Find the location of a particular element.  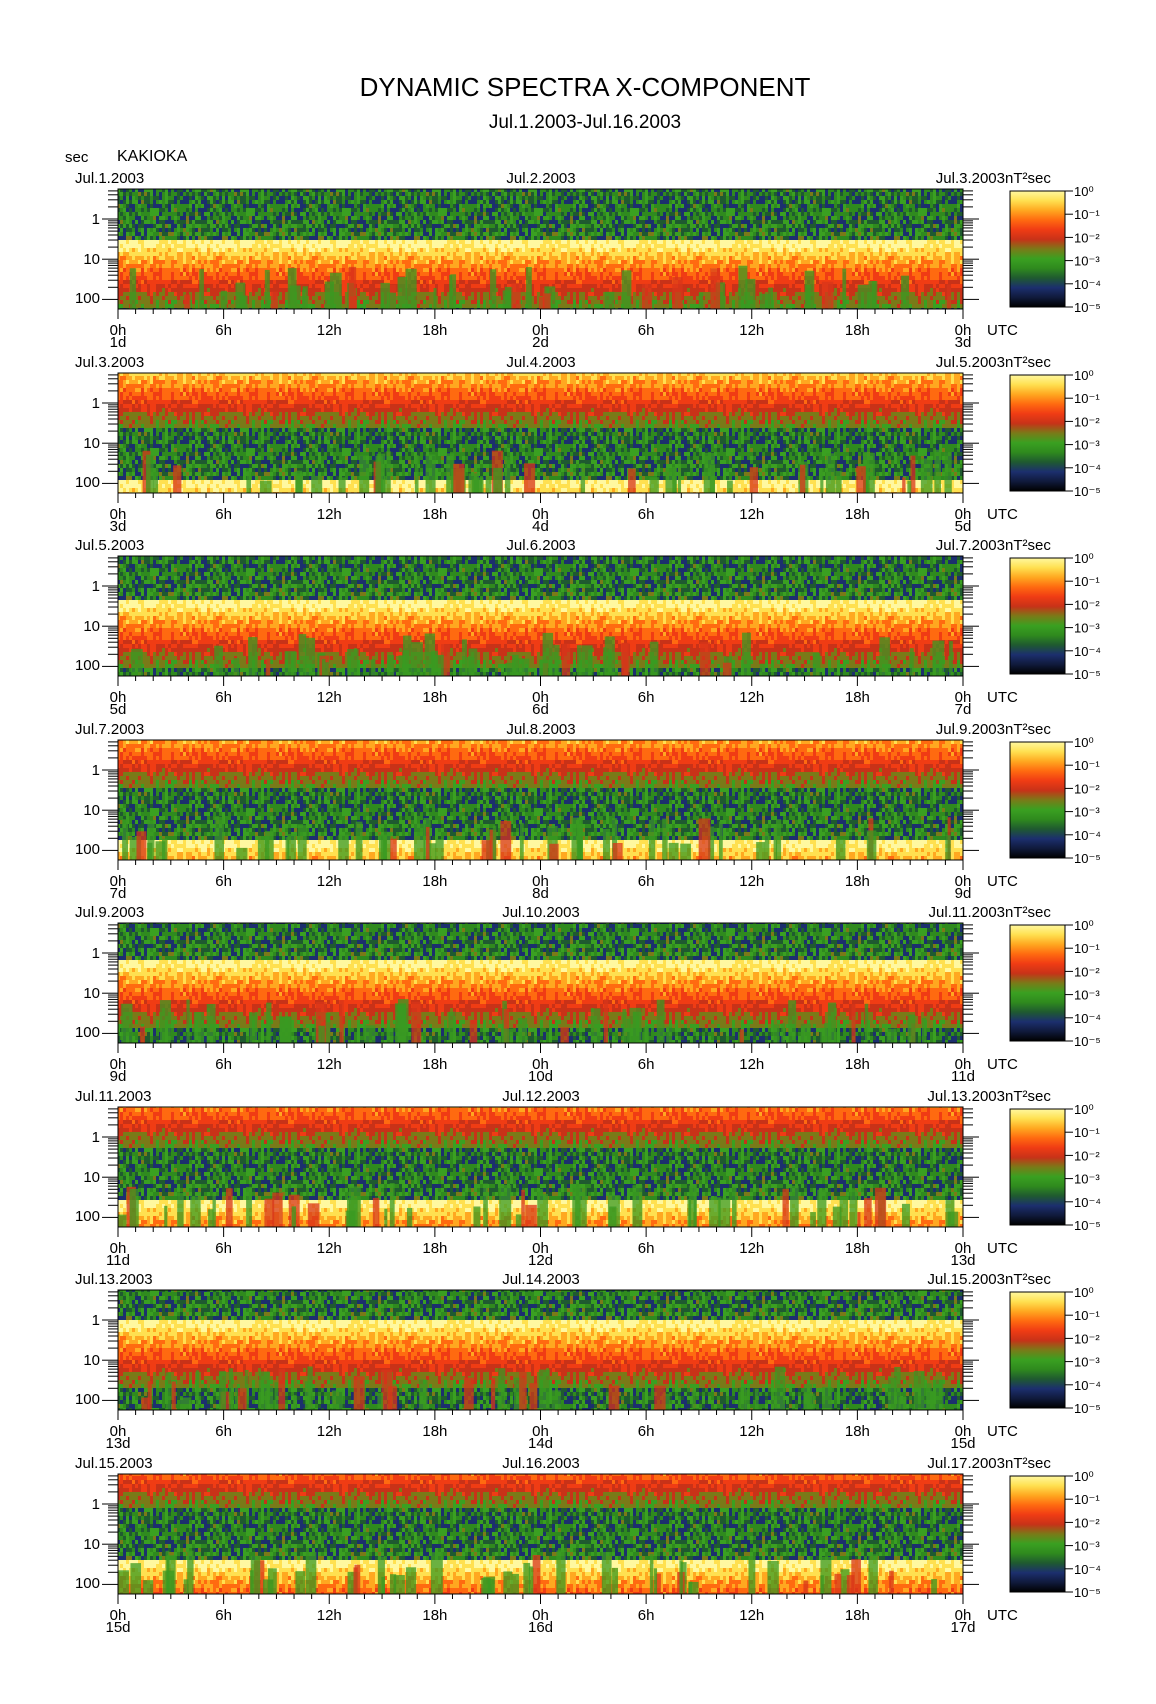

day-label: 15d is located at coordinates (117, 1627).